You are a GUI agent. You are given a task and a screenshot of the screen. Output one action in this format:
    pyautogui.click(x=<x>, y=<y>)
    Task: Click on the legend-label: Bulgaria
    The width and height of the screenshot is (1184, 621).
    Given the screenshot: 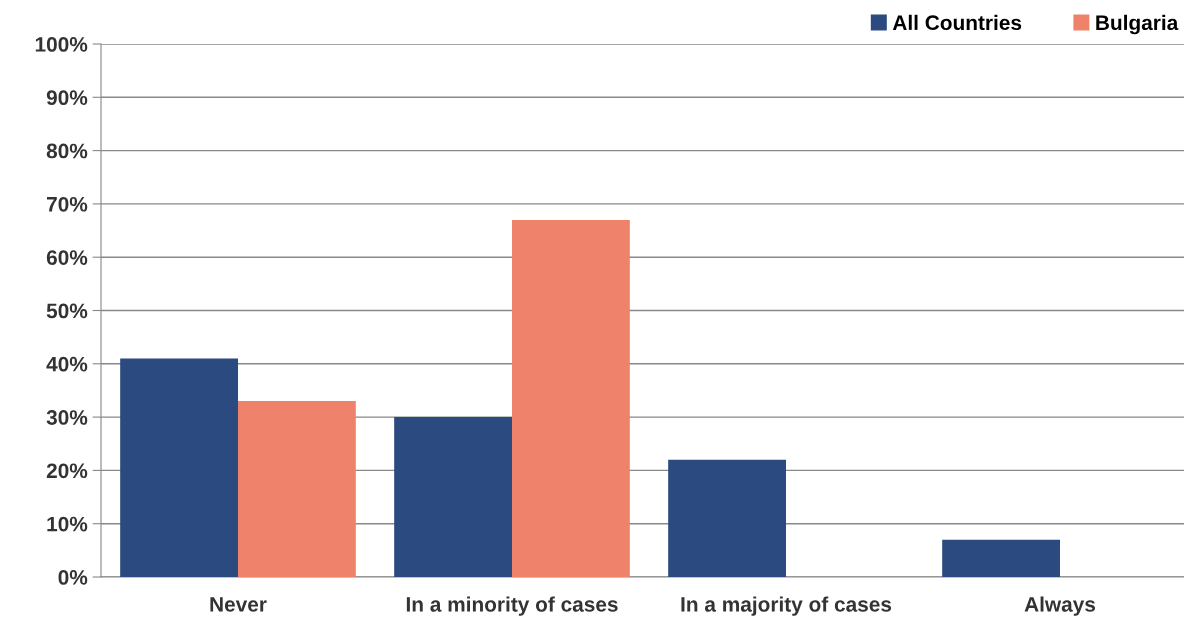 What is the action you would take?
    pyautogui.click(x=1137, y=24)
    